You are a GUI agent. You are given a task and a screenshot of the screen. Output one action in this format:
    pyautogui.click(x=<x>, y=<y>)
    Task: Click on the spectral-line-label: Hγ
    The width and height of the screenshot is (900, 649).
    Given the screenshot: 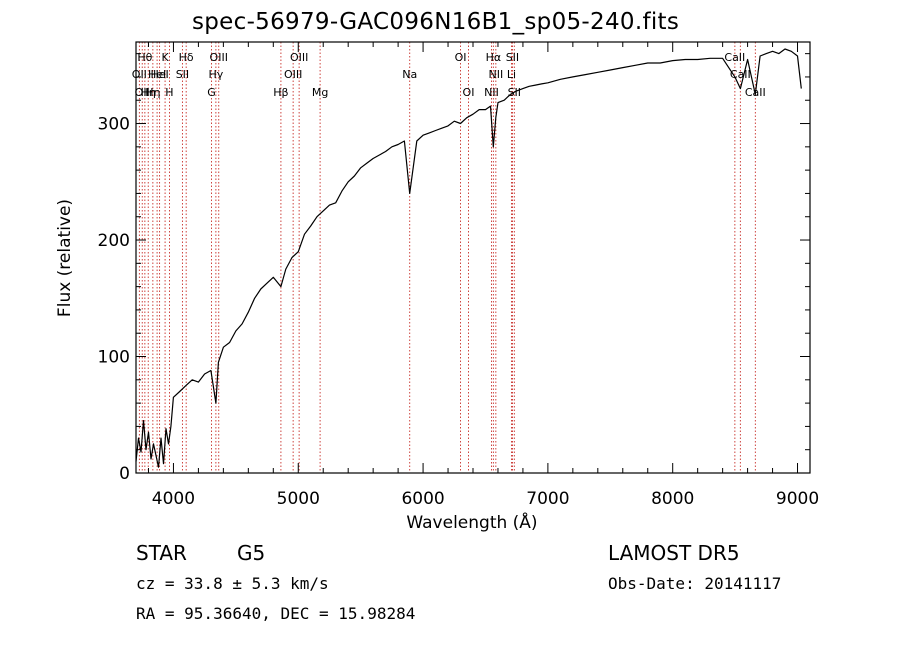 What is the action you would take?
    pyautogui.click(x=215, y=74)
    